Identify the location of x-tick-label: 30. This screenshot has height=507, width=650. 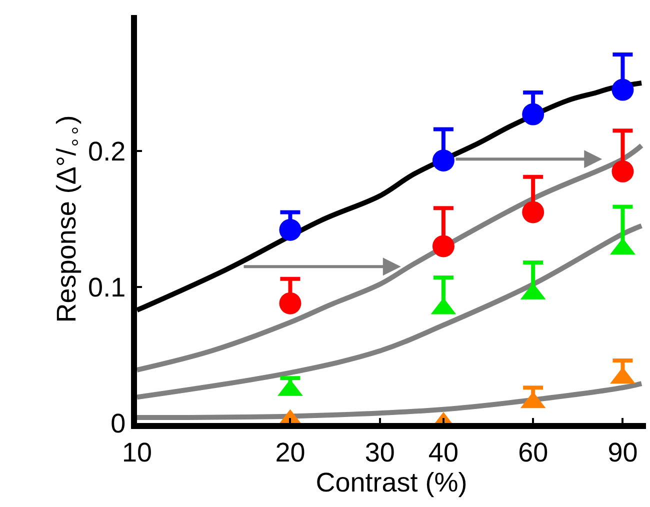
(379, 452).